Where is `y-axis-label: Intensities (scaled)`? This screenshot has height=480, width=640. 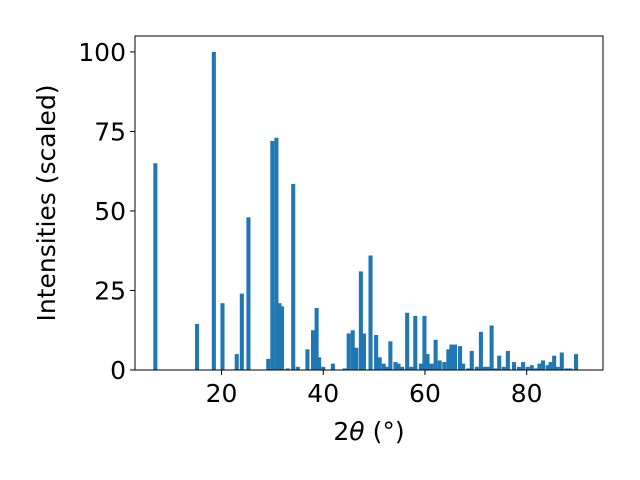
y-axis-label: Intensities (scaled) is located at coordinates (46, 202).